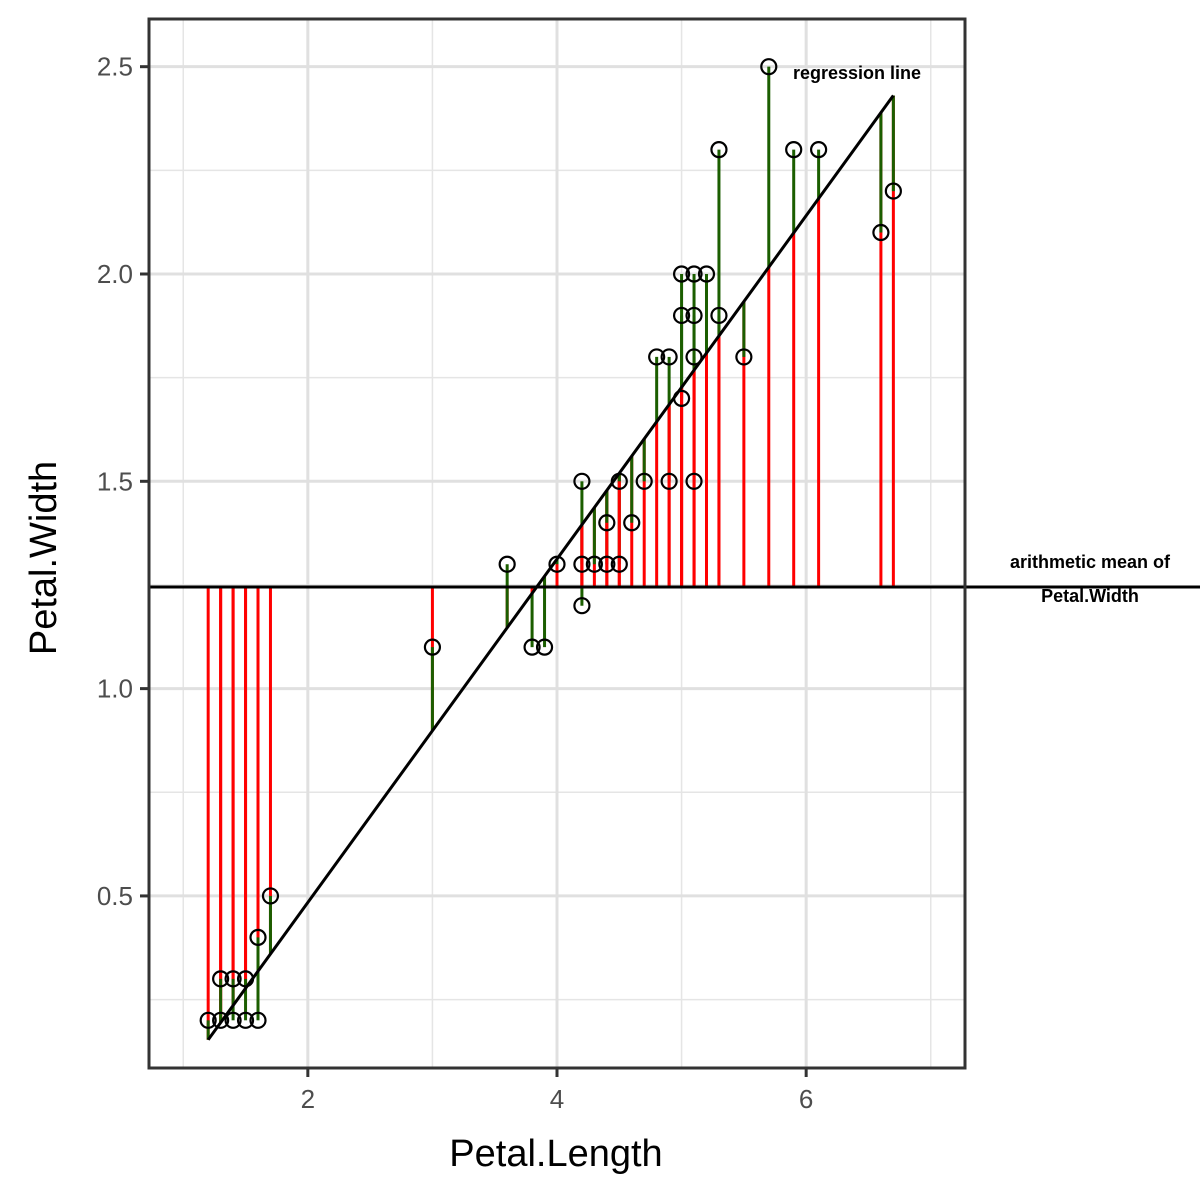 The image size is (1200, 1200). I want to click on y-tick-label-3: 2.0, so click(115, 274).